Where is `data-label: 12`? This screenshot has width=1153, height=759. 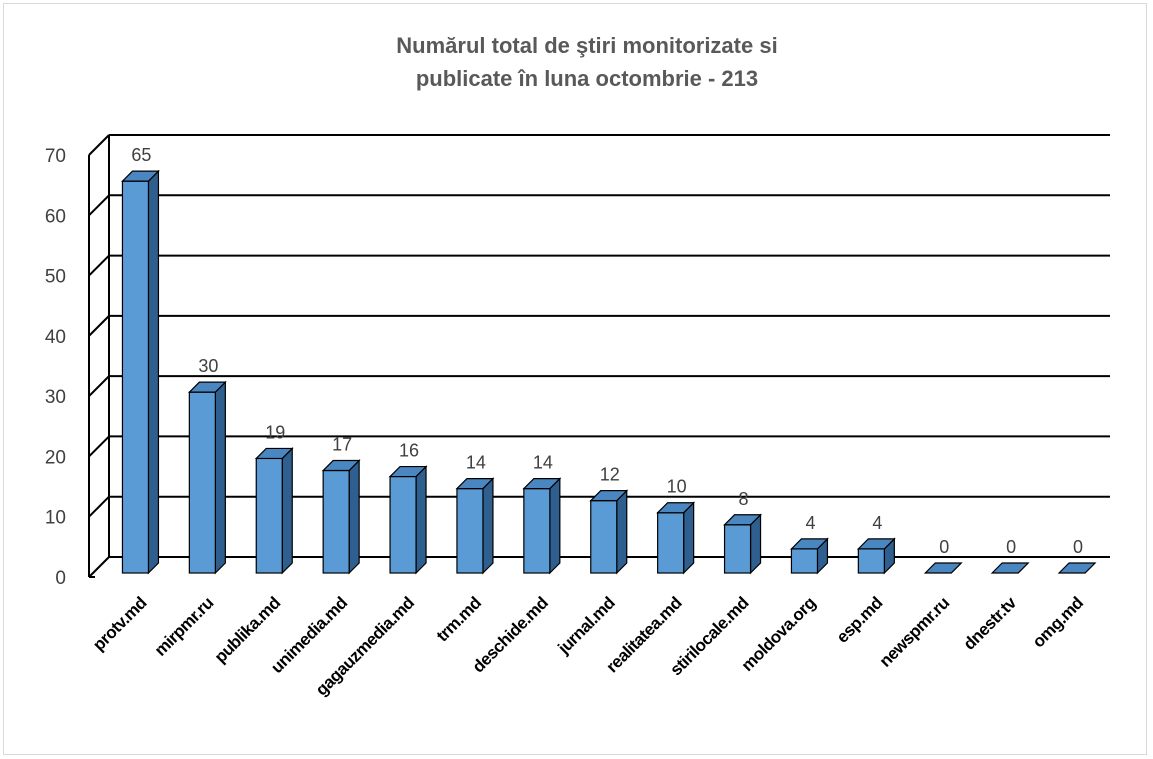 data-label: 12 is located at coordinates (610, 475).